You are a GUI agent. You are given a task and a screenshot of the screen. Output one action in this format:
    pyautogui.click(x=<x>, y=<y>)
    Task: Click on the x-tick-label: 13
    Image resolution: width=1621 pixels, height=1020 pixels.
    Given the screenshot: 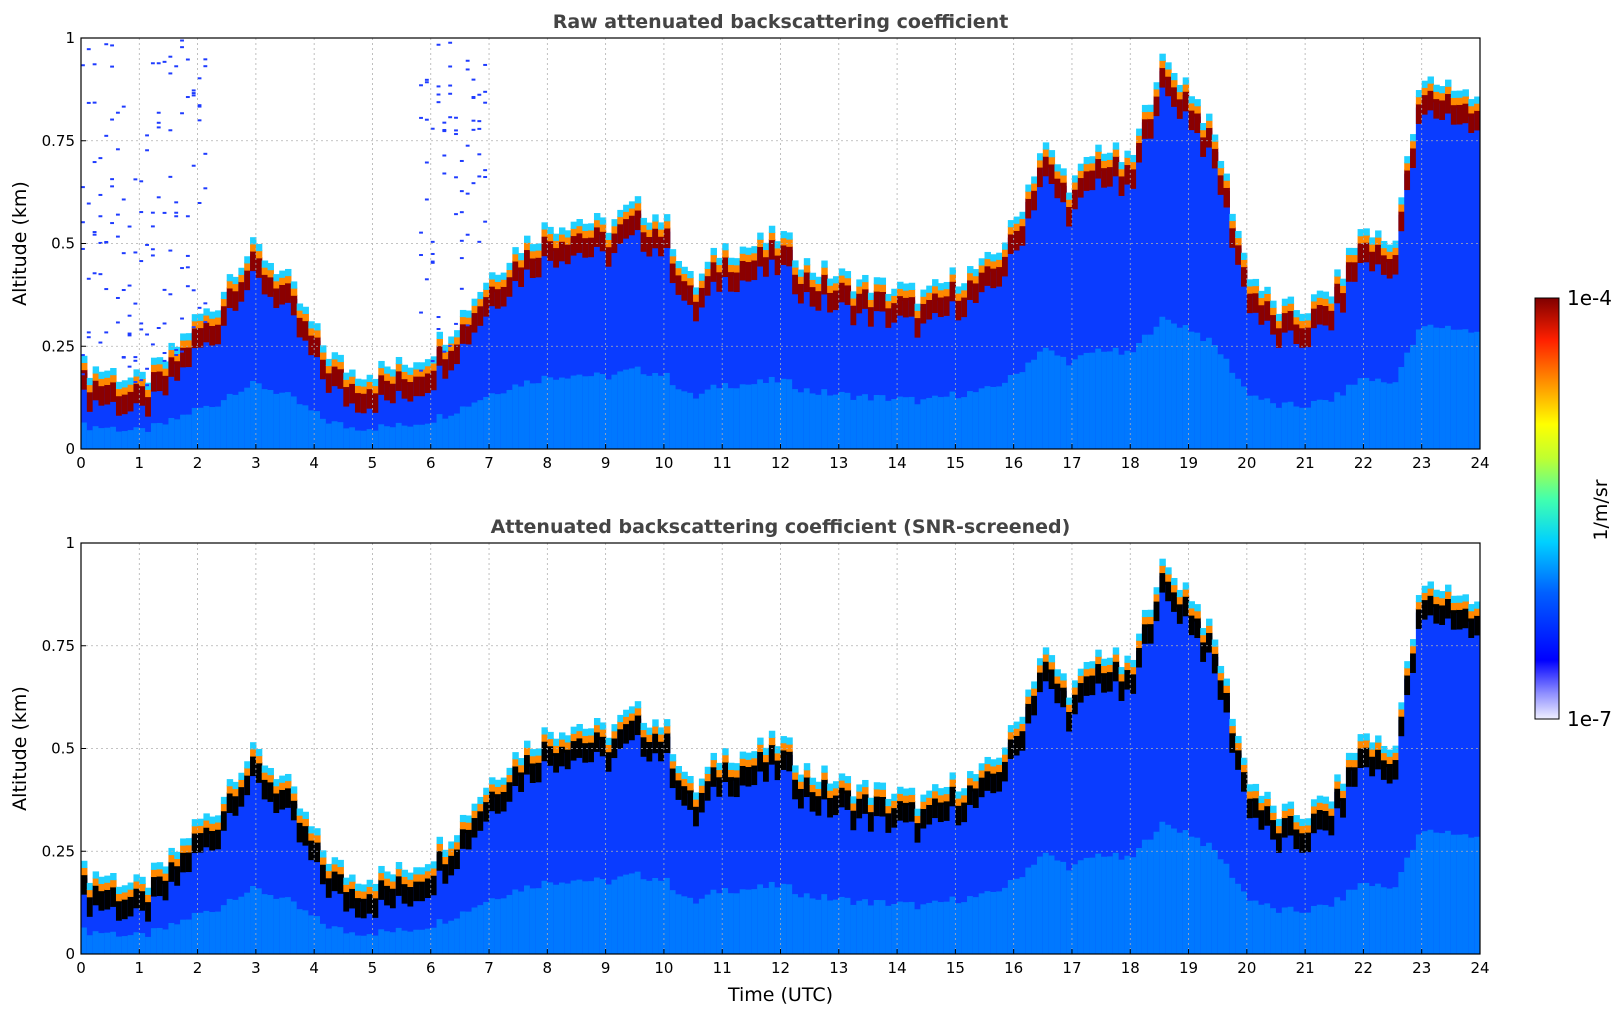 What is the action you would take?
    pyautogui.click(x=838, y=463)
    